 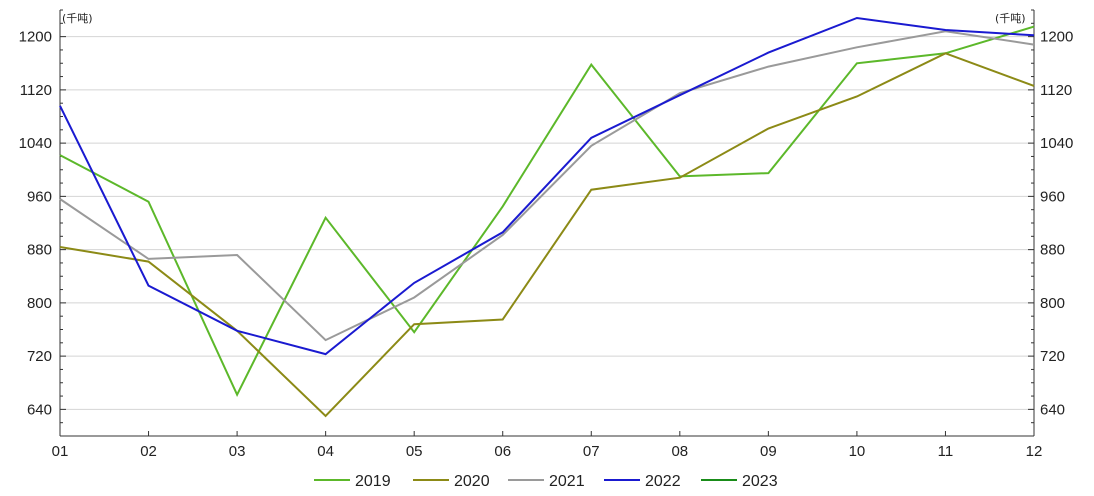 What do you see at coordinates (567, 481) in the screenshot?
I see `legend-label-2021: 2021` at bounding box center [567, 481].